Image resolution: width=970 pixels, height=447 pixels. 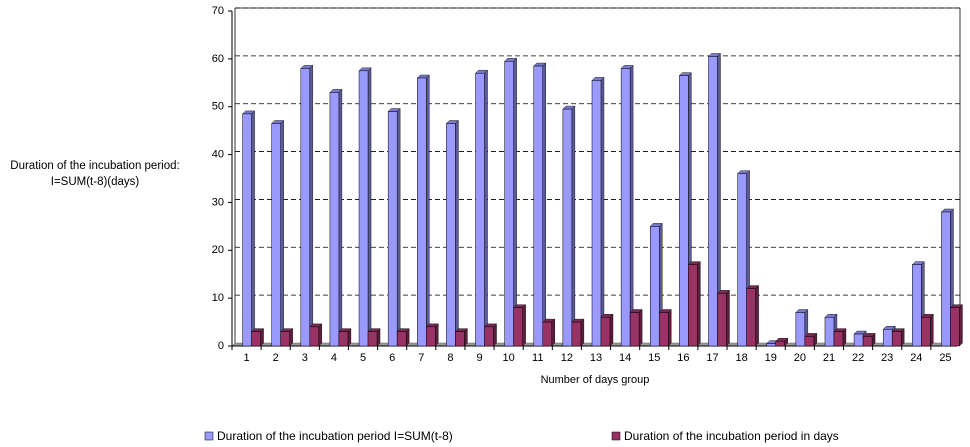 I want to click on x-tick-label: 22, so click(x=858, y=358).